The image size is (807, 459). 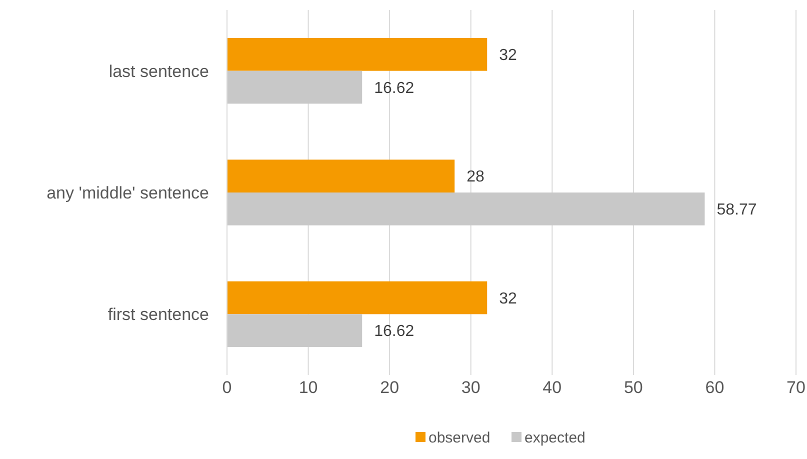 What do you see at coordinates (555, 437) in the screenshot?
I see `legend-label: expected` at bounding box center [555, 437].